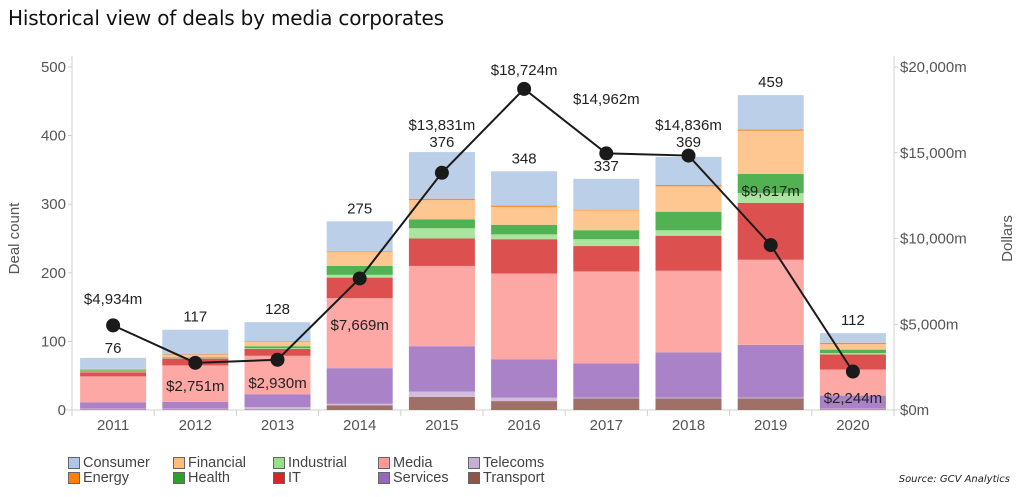  I want to click on dollar-value-label: $7,669m, so click(360, 325).